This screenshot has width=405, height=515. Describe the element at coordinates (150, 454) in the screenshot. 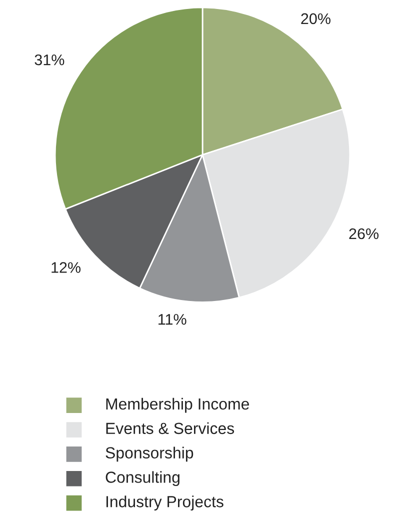

I see `legend-label: Sponsorship` at that location.